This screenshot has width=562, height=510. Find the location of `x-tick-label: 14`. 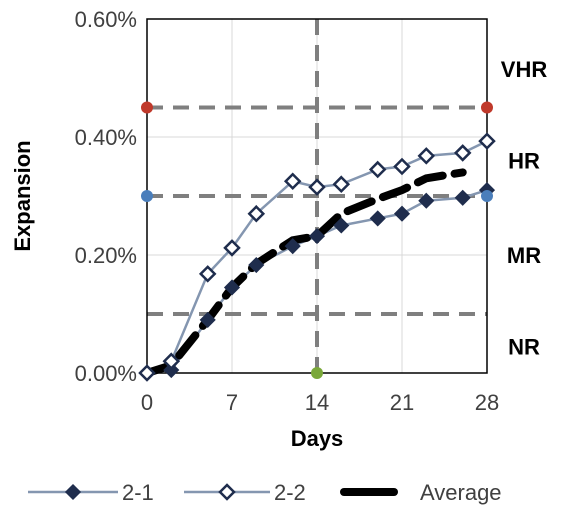

x-tick-label: 14 is located at coordinates (317, 402).